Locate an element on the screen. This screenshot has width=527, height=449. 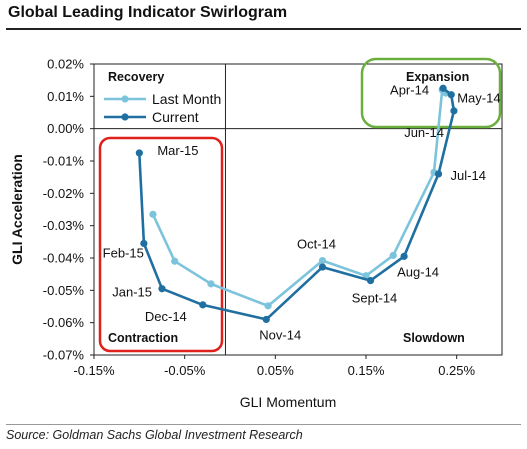
source-rule is located at coordinates (263, 424).